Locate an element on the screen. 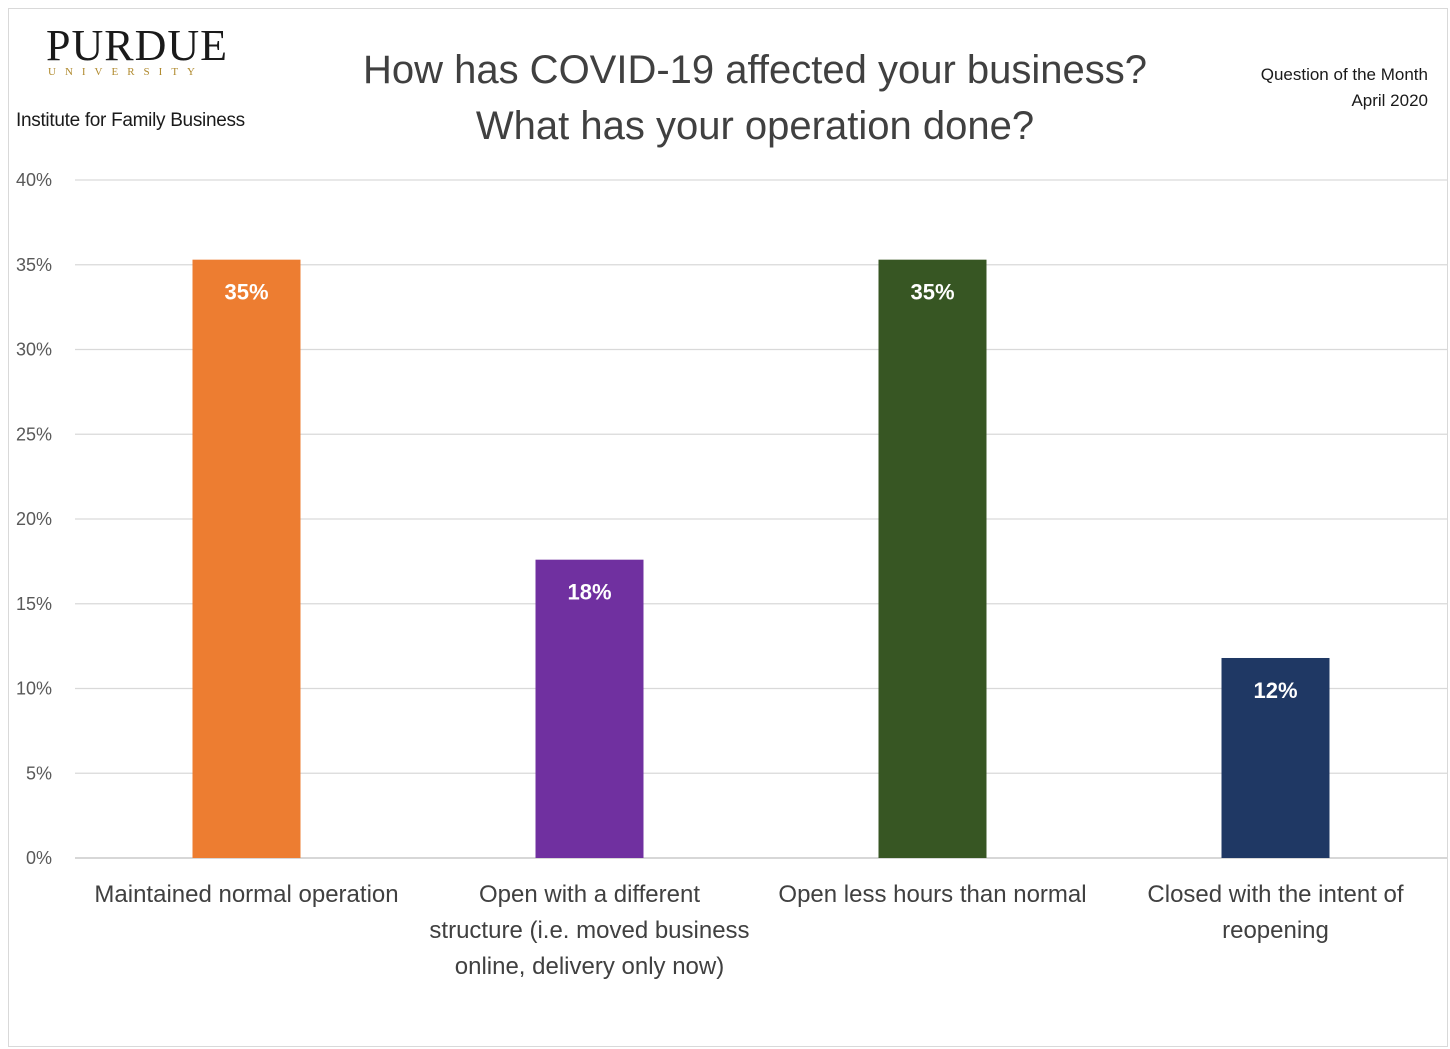 The image size is (1450, 1049). y-tick-label: 5% is located at coordinates (39, 773).